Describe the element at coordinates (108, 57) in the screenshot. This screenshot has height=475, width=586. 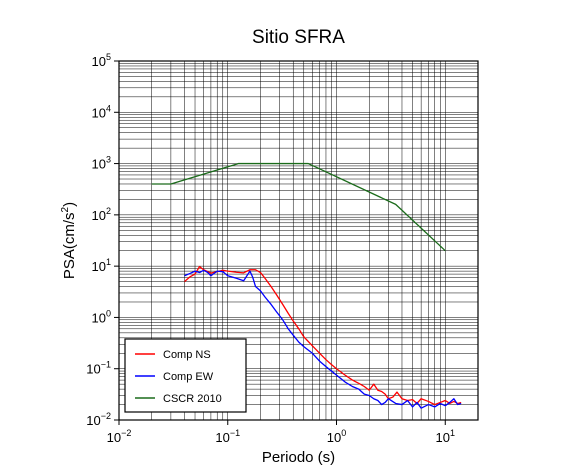
I see `y-tick-exponent: 5` at that location.